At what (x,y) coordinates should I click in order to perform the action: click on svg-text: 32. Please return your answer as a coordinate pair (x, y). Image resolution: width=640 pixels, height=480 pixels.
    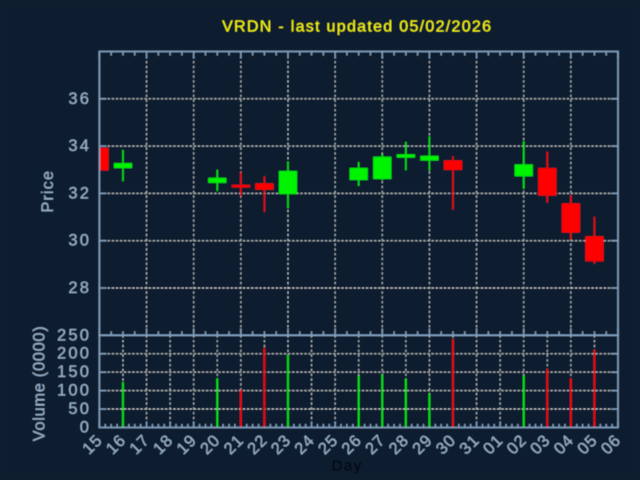
    Looking at the image, I should click on (79, 193).